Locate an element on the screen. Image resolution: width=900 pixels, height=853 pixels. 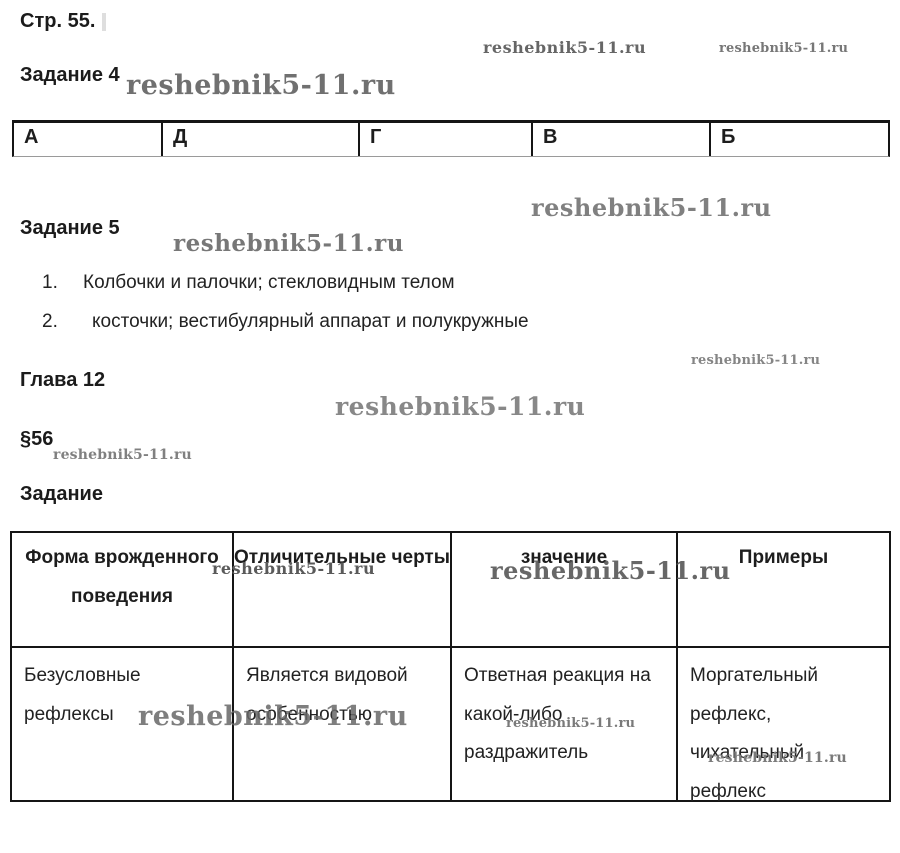
answer-cell: Г is located at coordinates (446, 139).